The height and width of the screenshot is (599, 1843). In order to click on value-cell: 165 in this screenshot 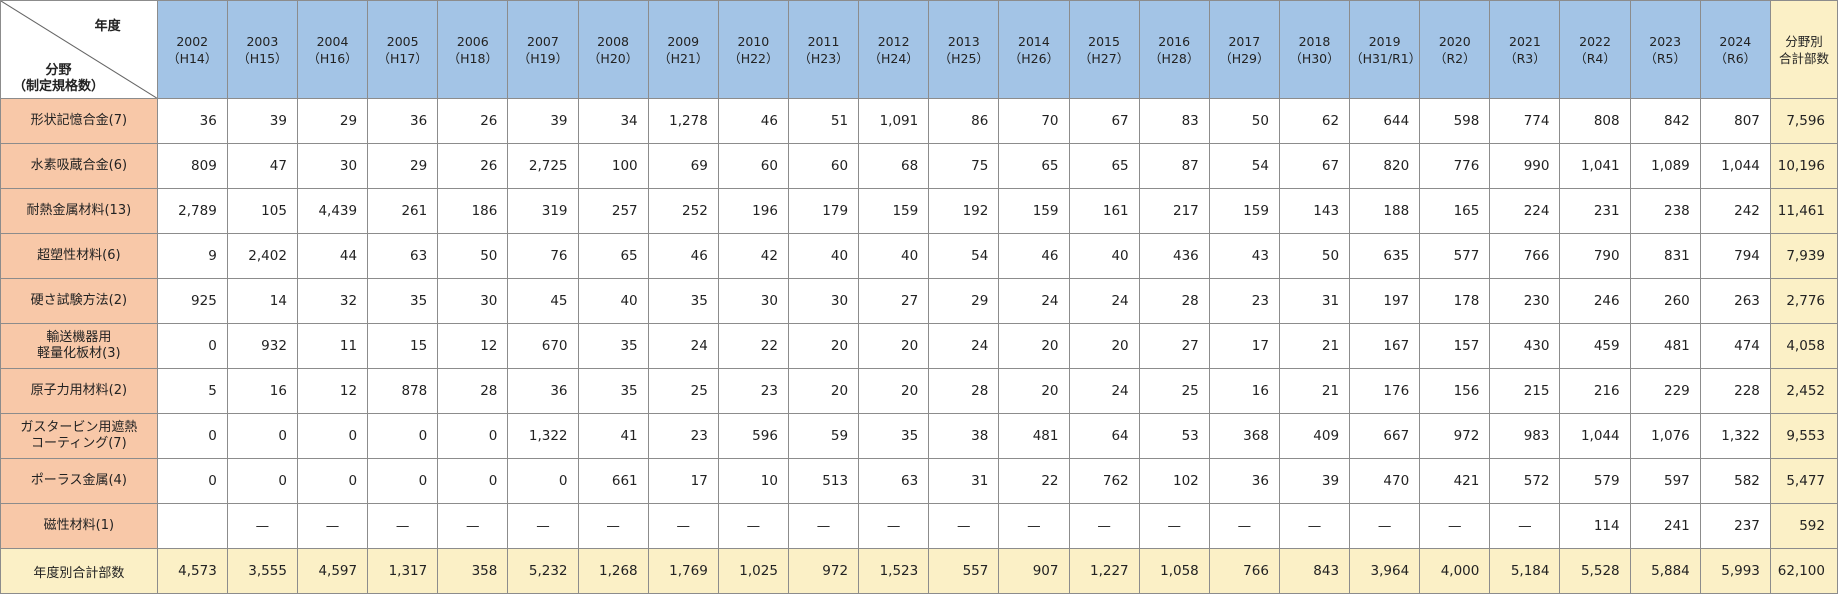, I will do `click(1455, 211)`.